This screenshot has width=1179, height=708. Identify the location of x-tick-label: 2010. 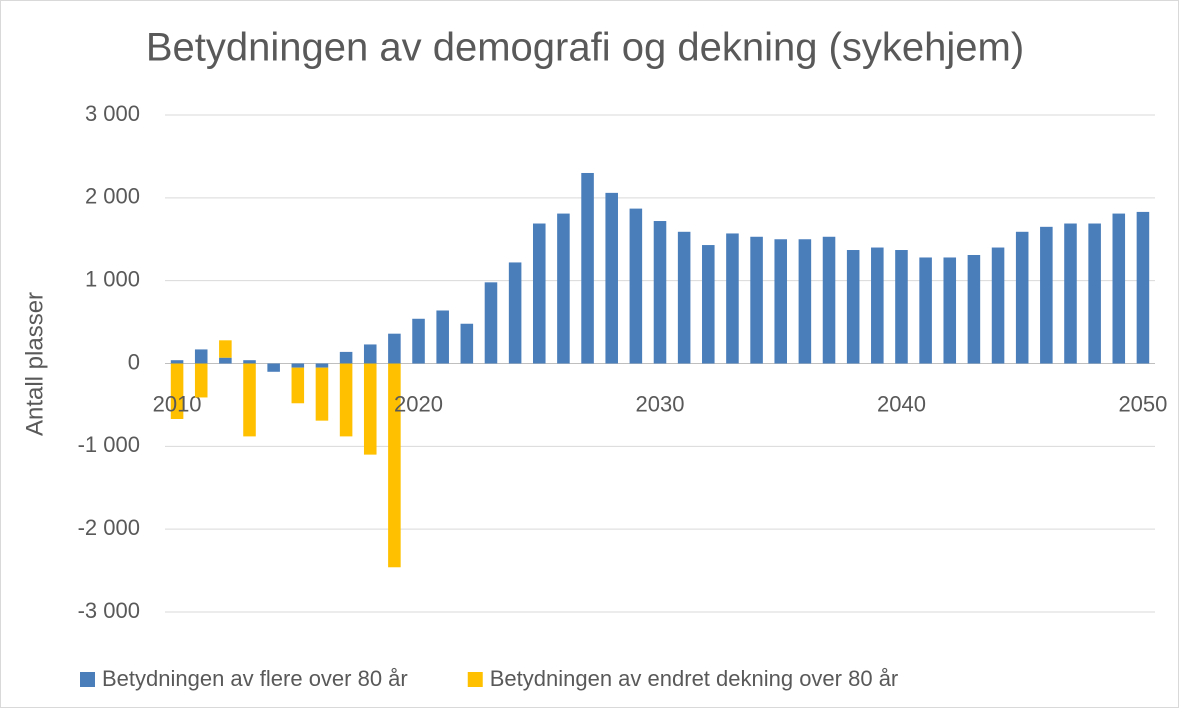
(177, 403).